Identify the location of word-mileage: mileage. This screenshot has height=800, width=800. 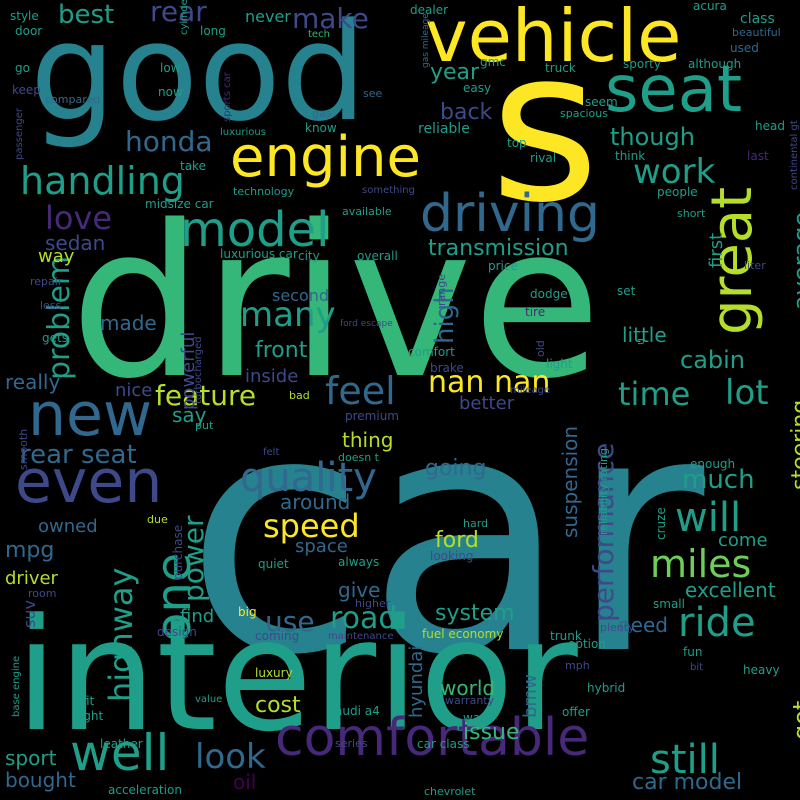
(530, 390).